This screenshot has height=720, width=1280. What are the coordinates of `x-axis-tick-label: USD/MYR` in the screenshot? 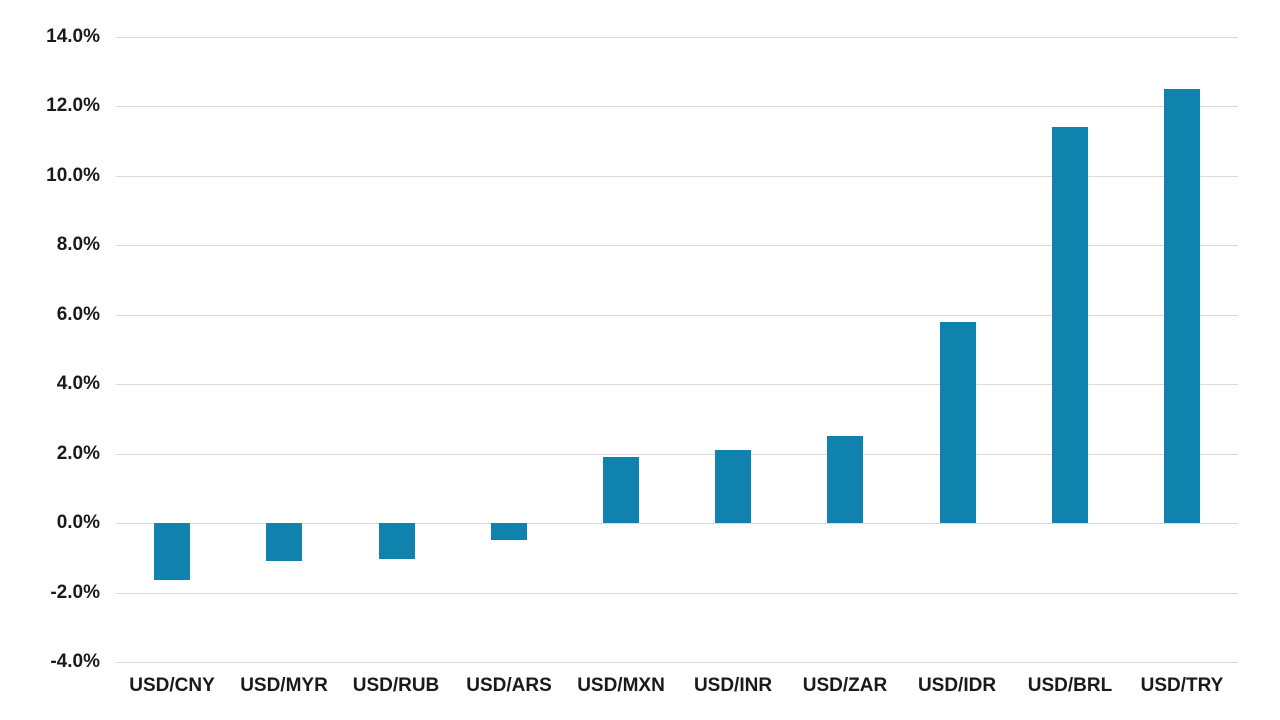 It's located at (284, 685).